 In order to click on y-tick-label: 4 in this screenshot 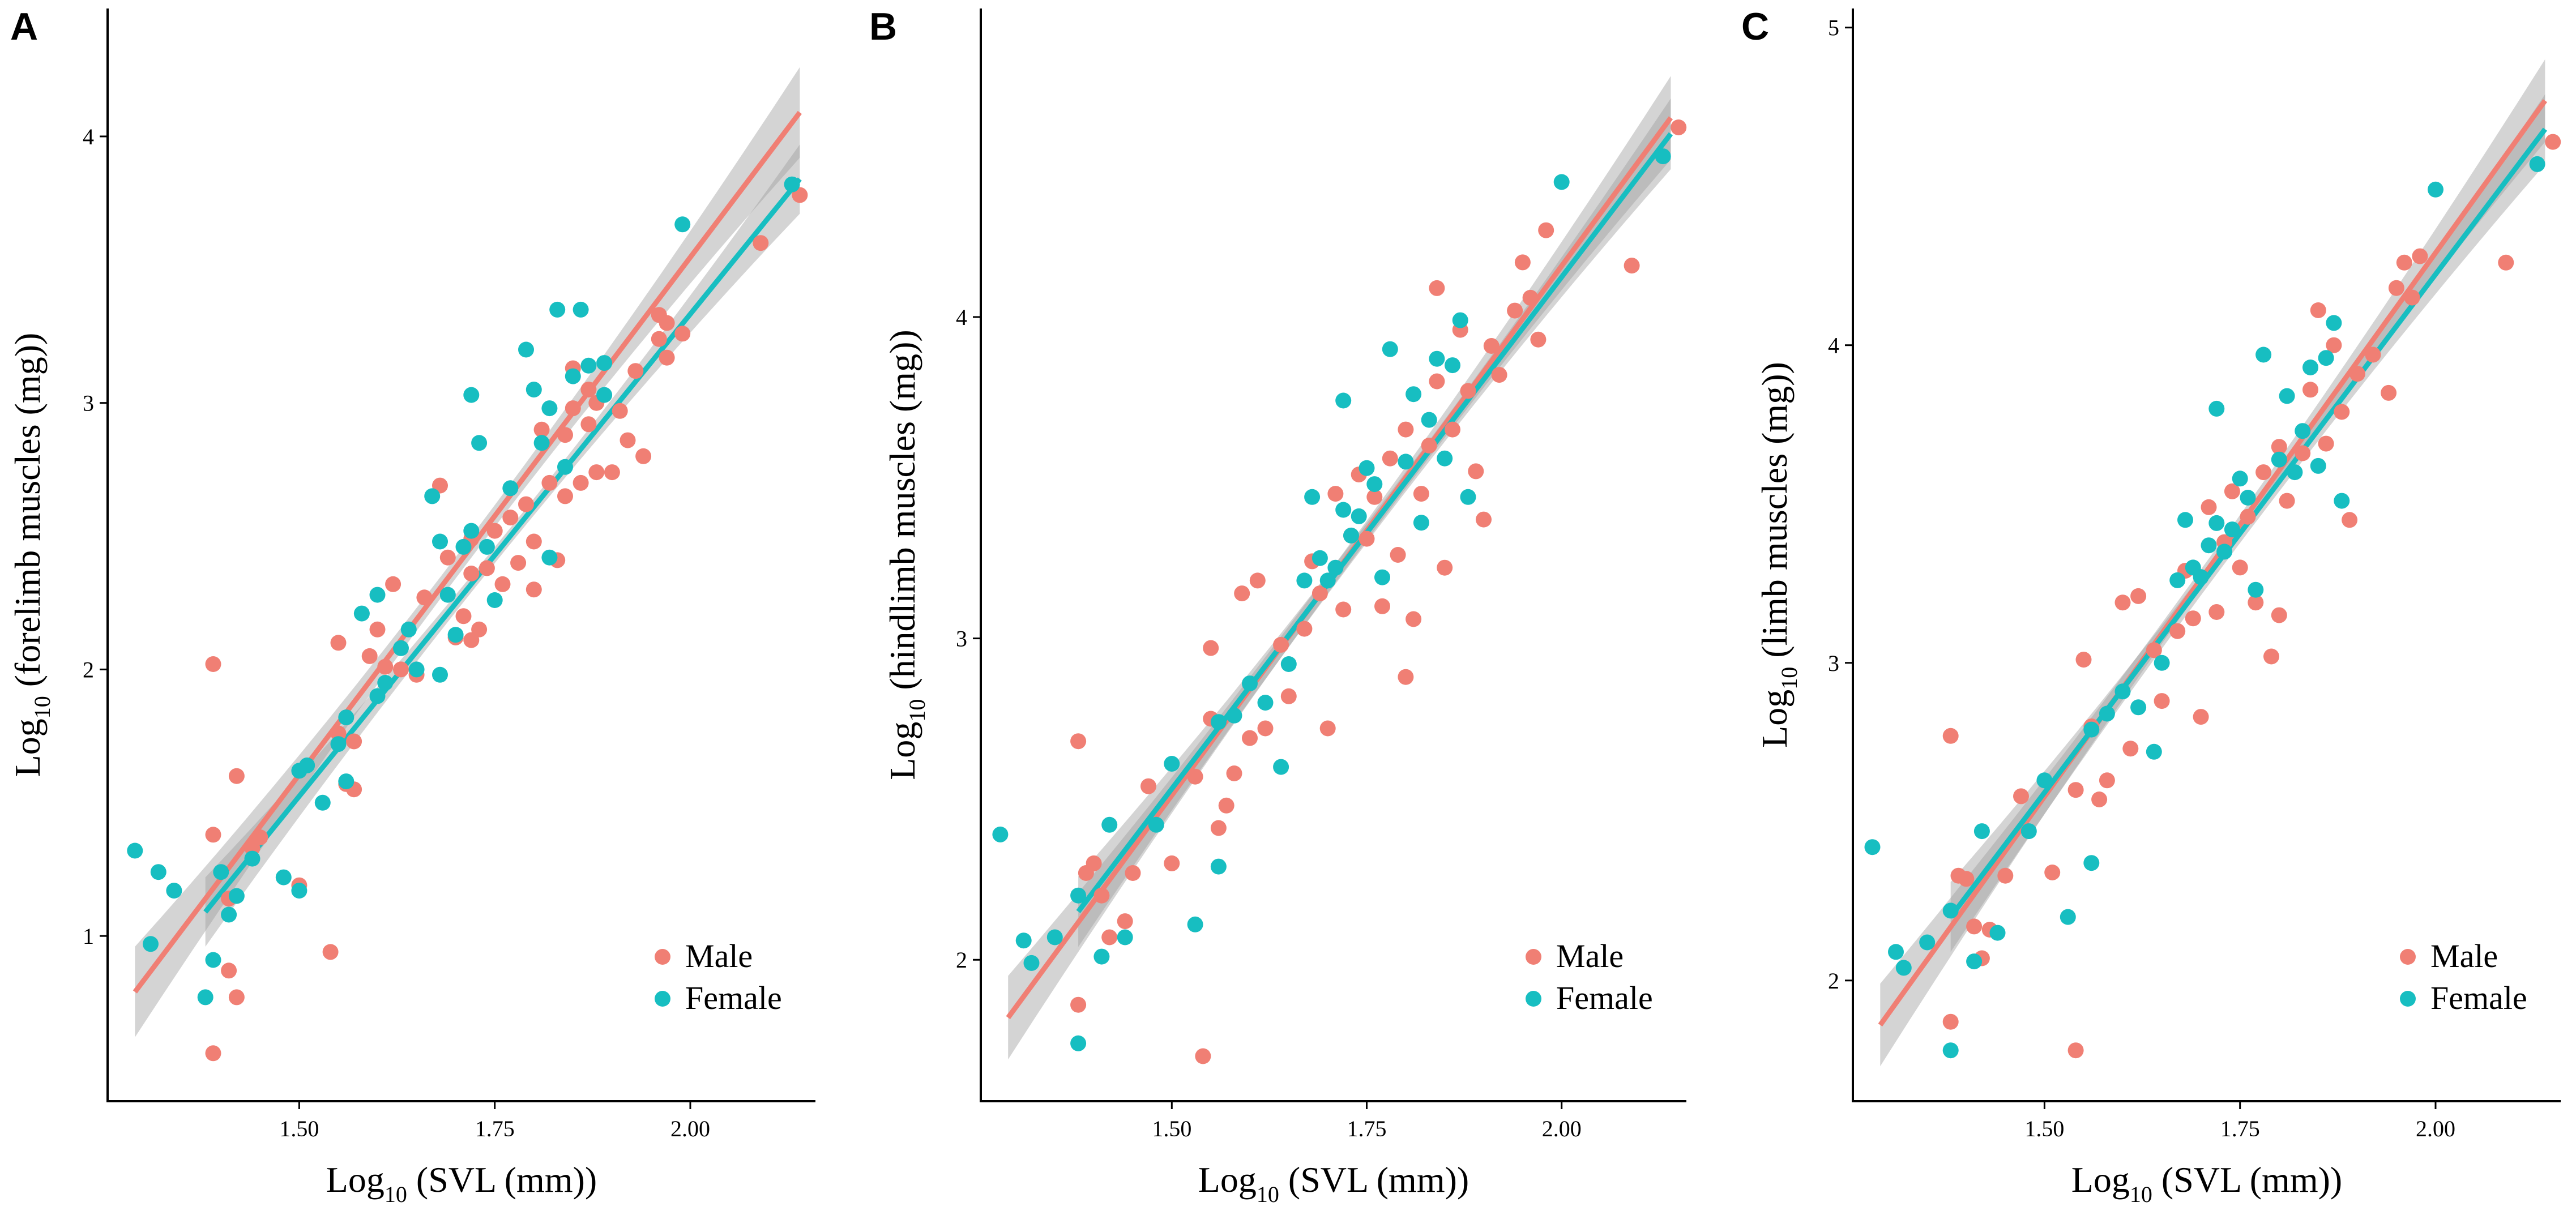, I will do `click(89, 136)`.